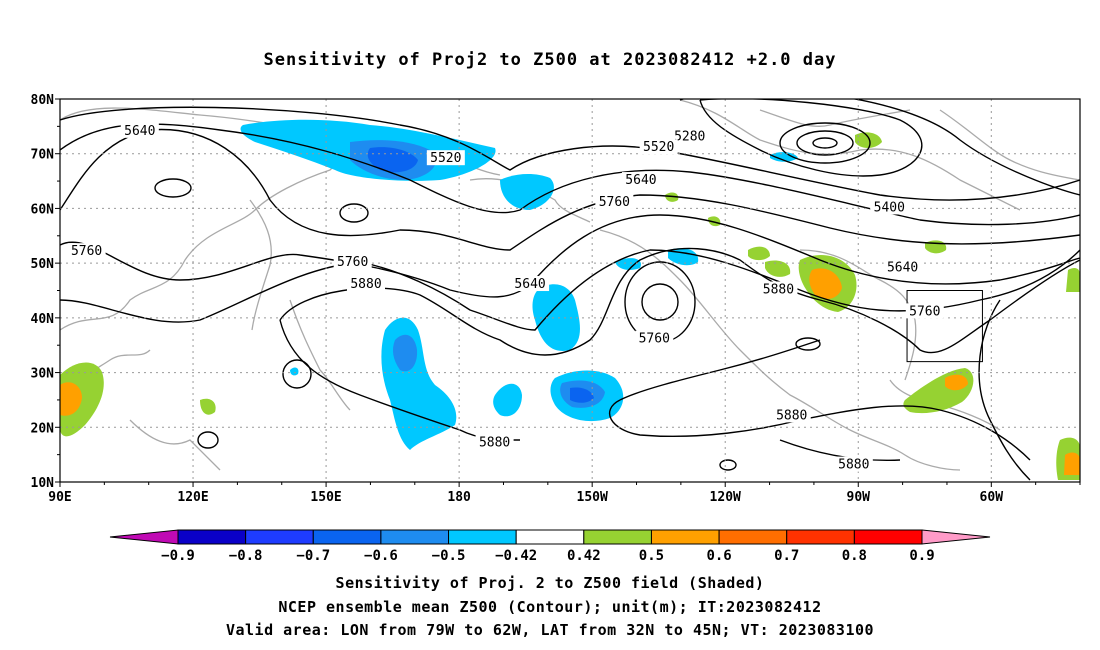  I want to click on colorbar-label: −0.7, so click(313, 556).